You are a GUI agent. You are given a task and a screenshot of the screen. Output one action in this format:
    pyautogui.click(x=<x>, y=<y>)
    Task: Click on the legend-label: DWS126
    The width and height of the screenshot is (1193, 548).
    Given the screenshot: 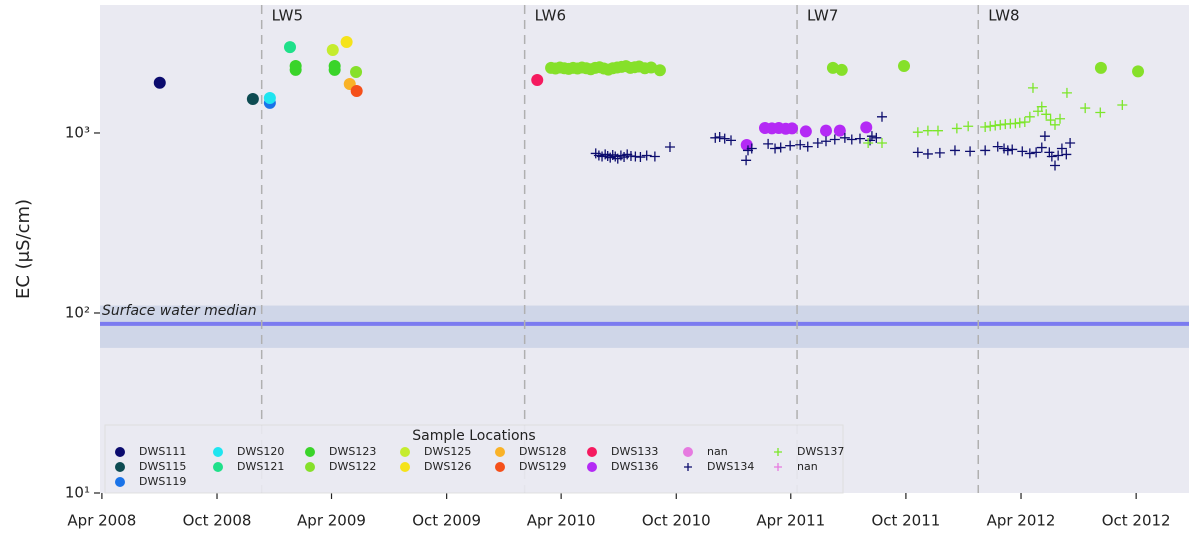 What is the action you would take?
    pyautogui.click(x=447, y=466)
    